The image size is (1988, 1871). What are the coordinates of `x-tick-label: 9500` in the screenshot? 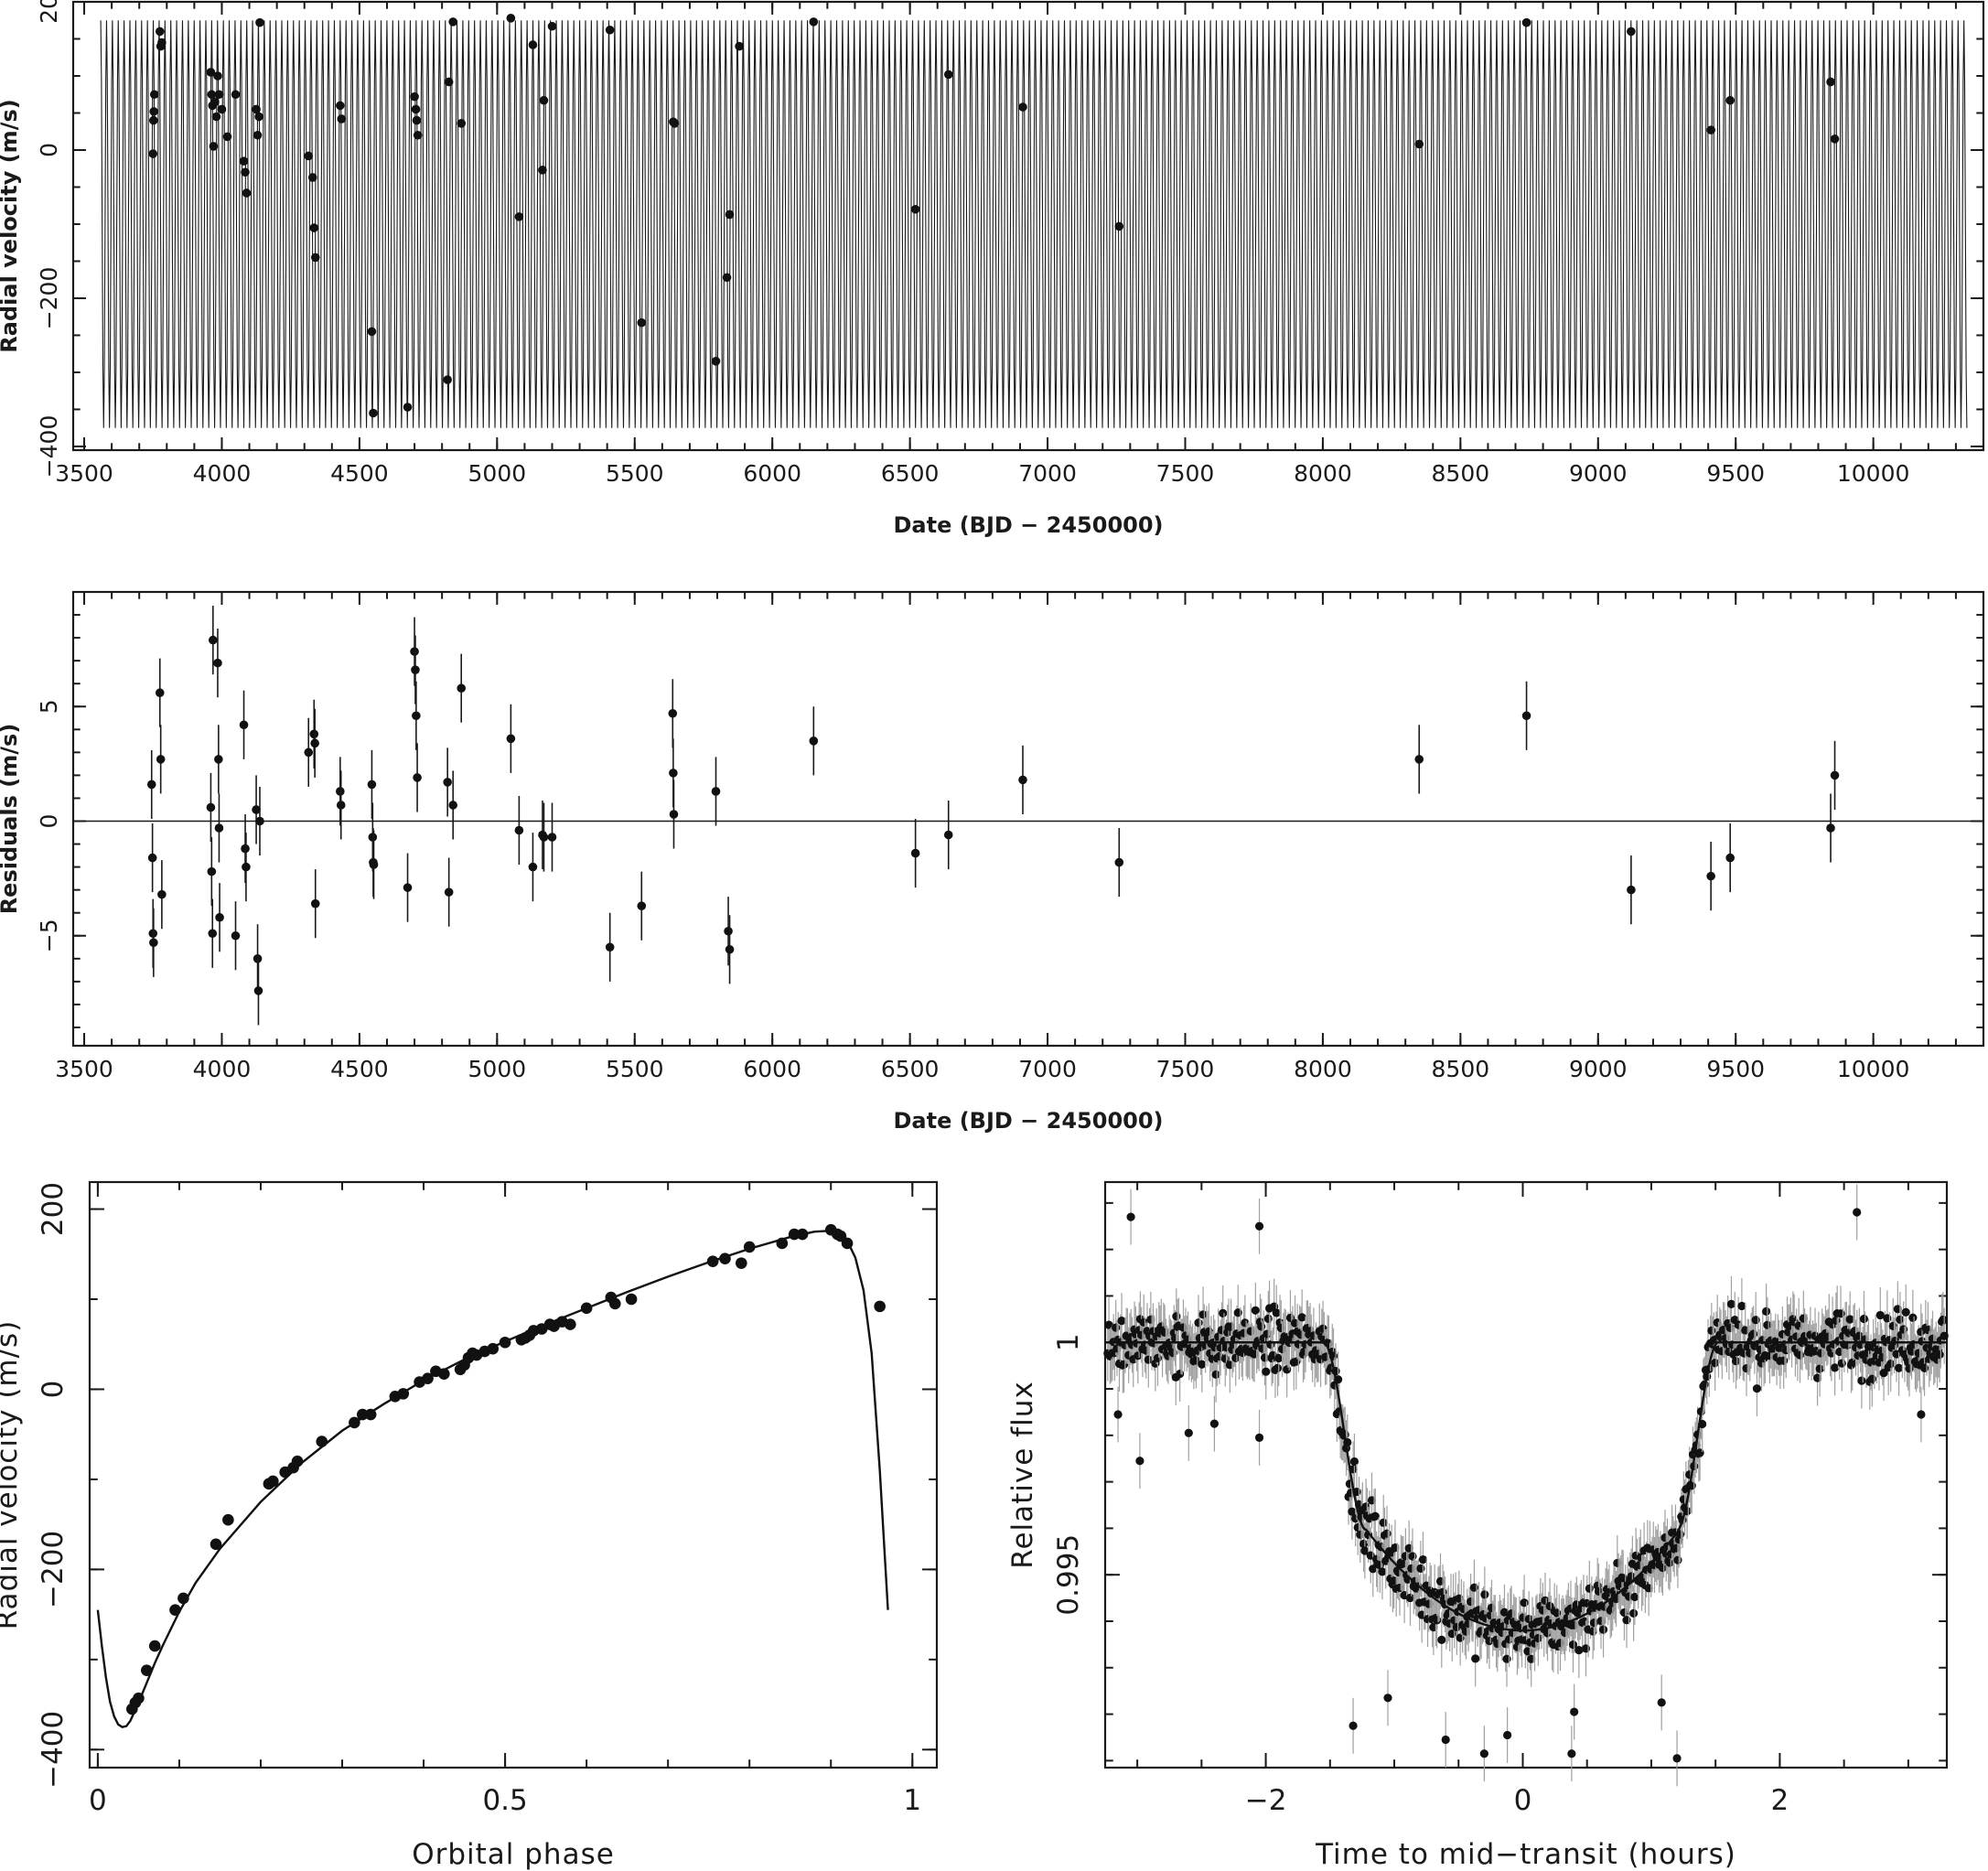 It's located at (1735, 1069).